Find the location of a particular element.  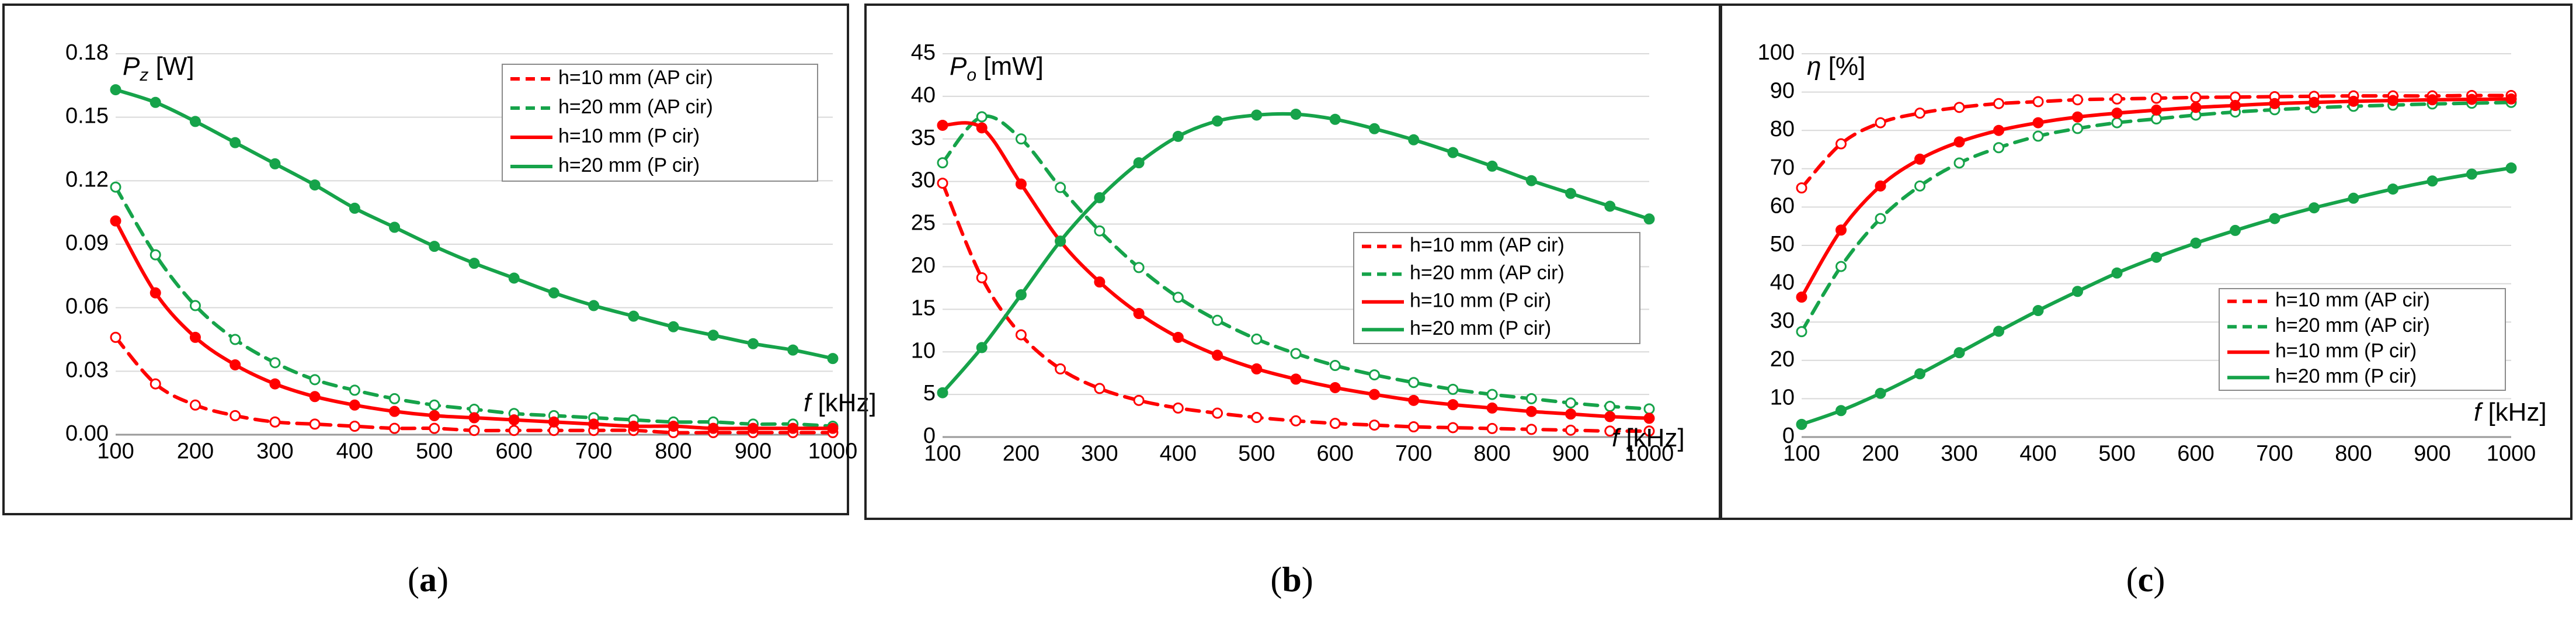

y-axis-unit: [W] is located at coordinates (171, 66).